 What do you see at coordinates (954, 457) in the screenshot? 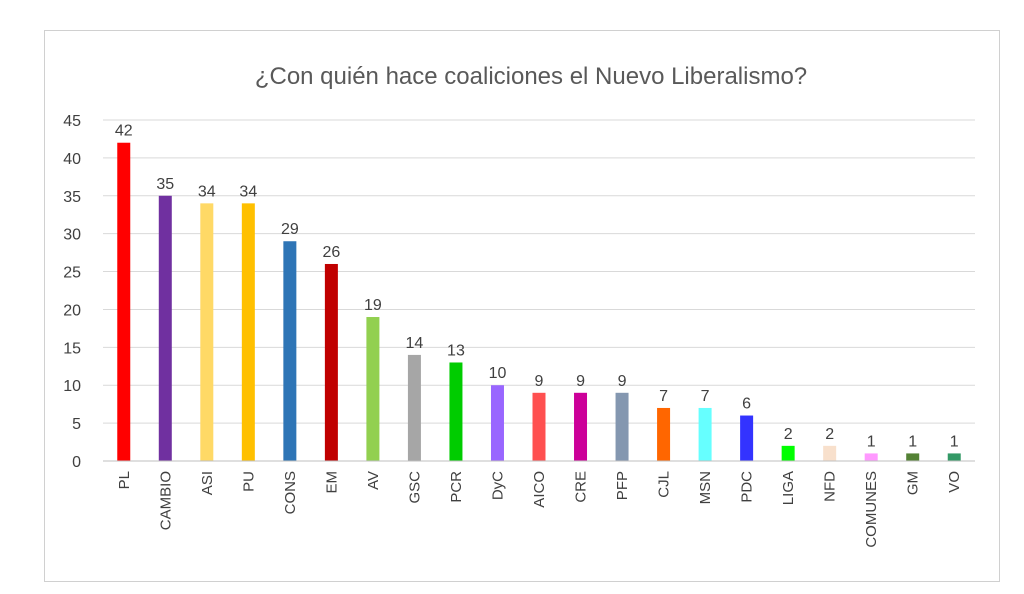
I see `bar-vo` at bounding box center [954, 457].